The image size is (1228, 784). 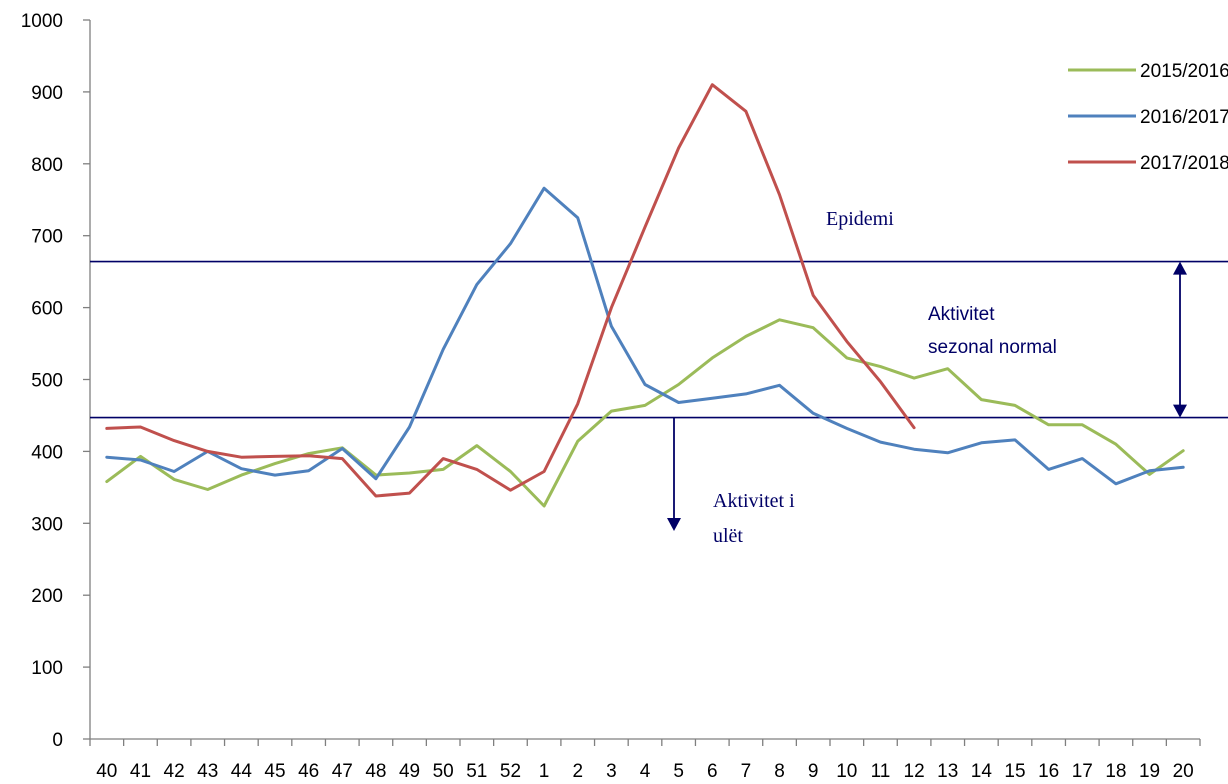 I want to click on x-tick-label: 2, so click(x=577, y=771).